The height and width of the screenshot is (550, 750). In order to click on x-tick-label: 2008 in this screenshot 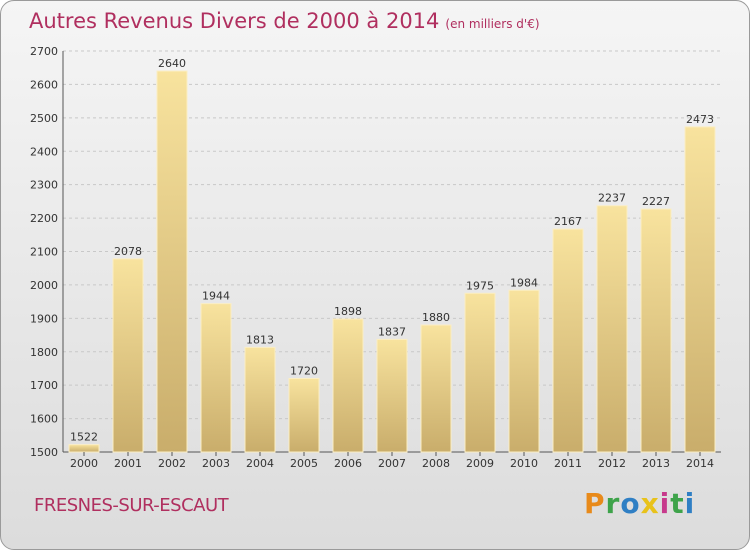, I will do `click(436, 463)`.